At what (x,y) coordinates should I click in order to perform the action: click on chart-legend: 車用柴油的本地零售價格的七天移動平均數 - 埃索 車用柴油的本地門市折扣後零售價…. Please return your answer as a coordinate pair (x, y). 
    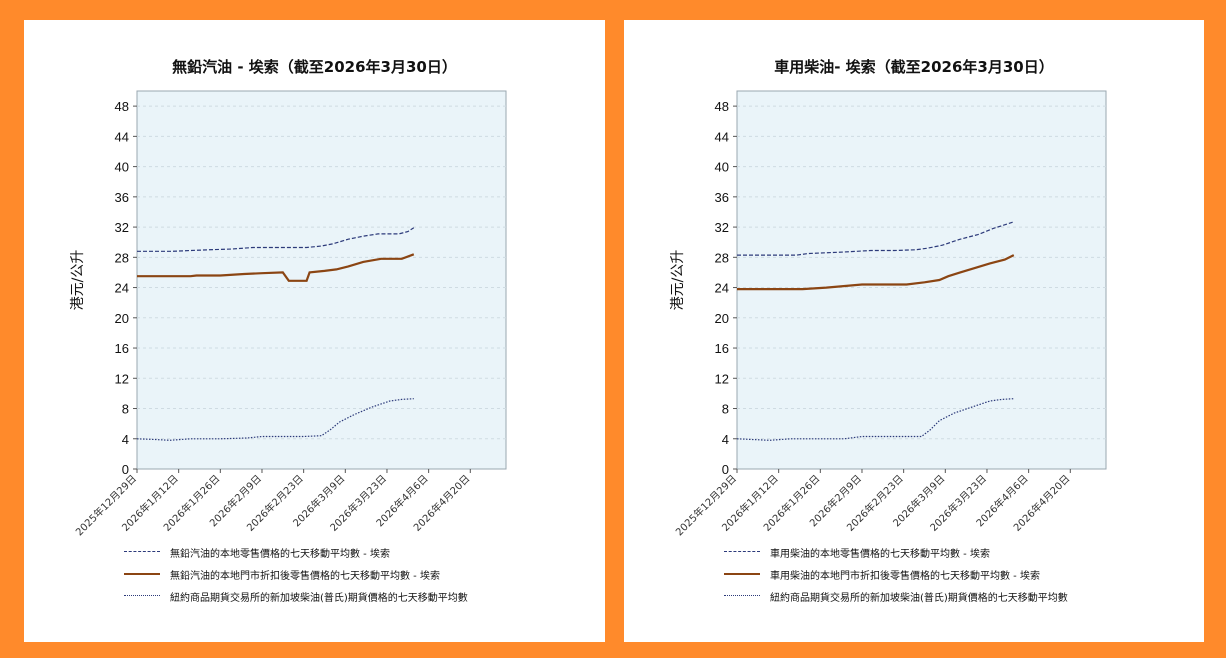
    Looking at the image, I should click on (959, 577).